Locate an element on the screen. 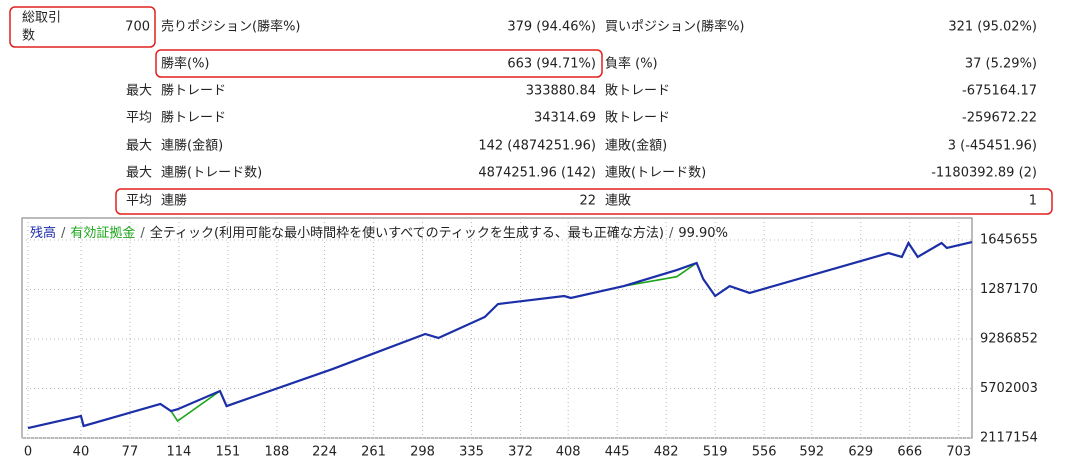 Image resolution: width=1068 pixels, height=470 pixels. stat-value: 379 (94.46%) is located at coordinates (551, 27).